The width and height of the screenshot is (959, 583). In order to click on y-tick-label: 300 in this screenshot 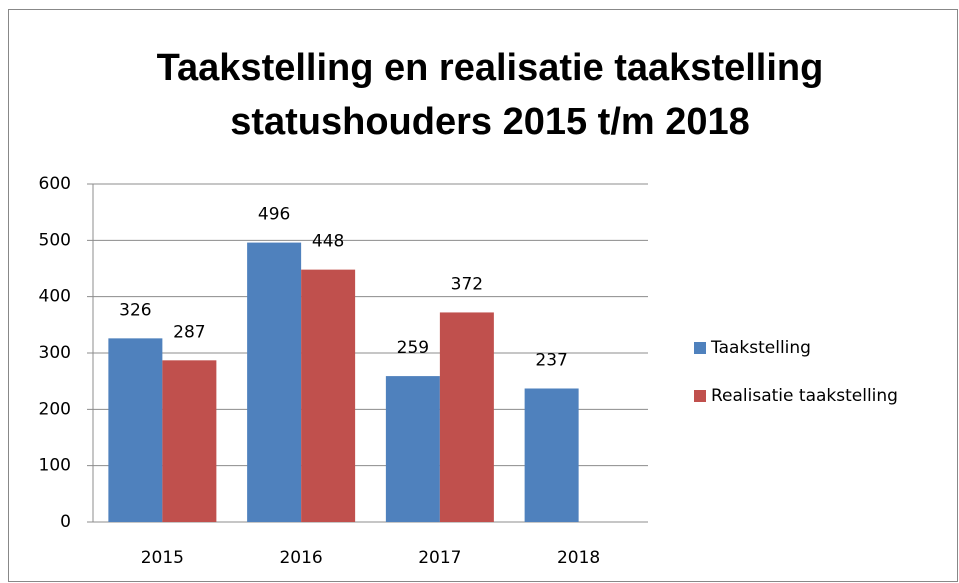, I will do `click(55, 353)`.